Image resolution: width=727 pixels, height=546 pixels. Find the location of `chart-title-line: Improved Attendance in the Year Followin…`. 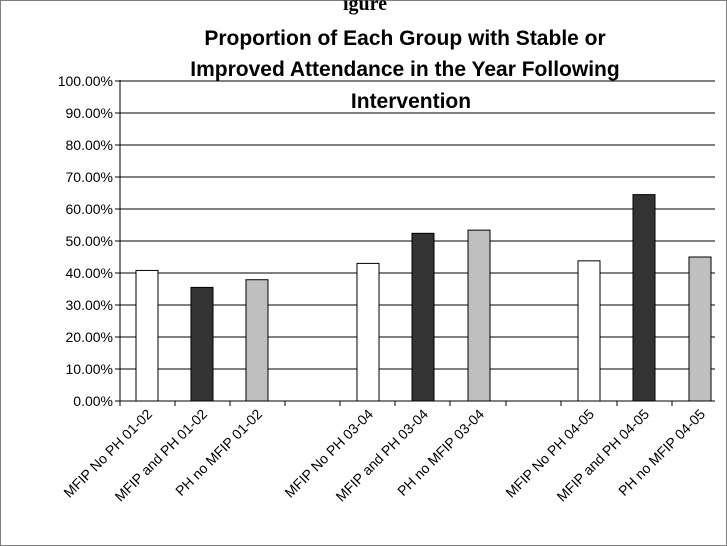

chart-title-line: Improved Attendance in the Year Followin… is located at coordinates (404, 69).